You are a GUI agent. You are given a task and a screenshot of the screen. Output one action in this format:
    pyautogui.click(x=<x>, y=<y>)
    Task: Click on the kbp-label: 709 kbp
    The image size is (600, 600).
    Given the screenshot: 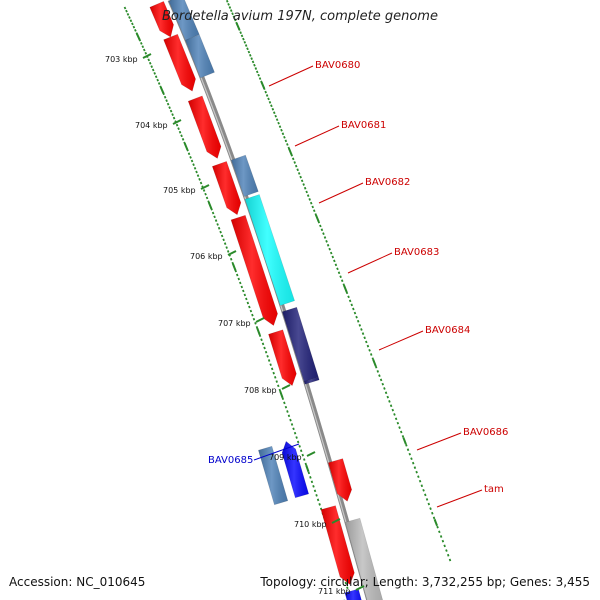 What is the action you would take?
    pyautogui.click(x=285, y=457)
    